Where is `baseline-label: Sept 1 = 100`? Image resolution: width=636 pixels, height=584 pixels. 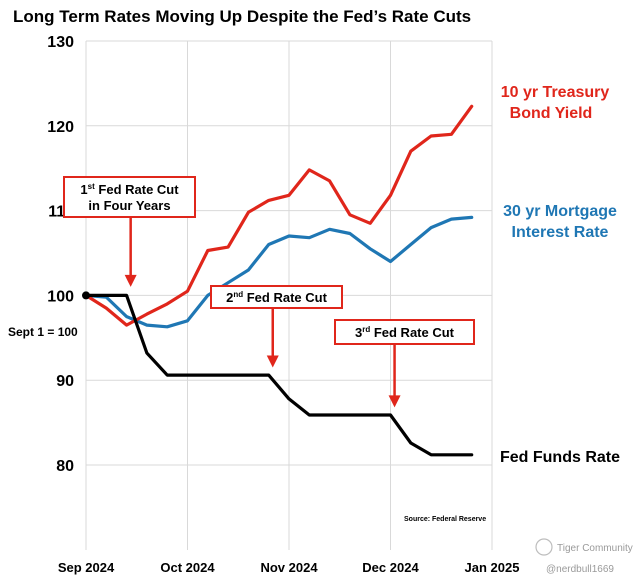 baseline-label: Sept 1 = 100 is located at coordinates (43, 332).